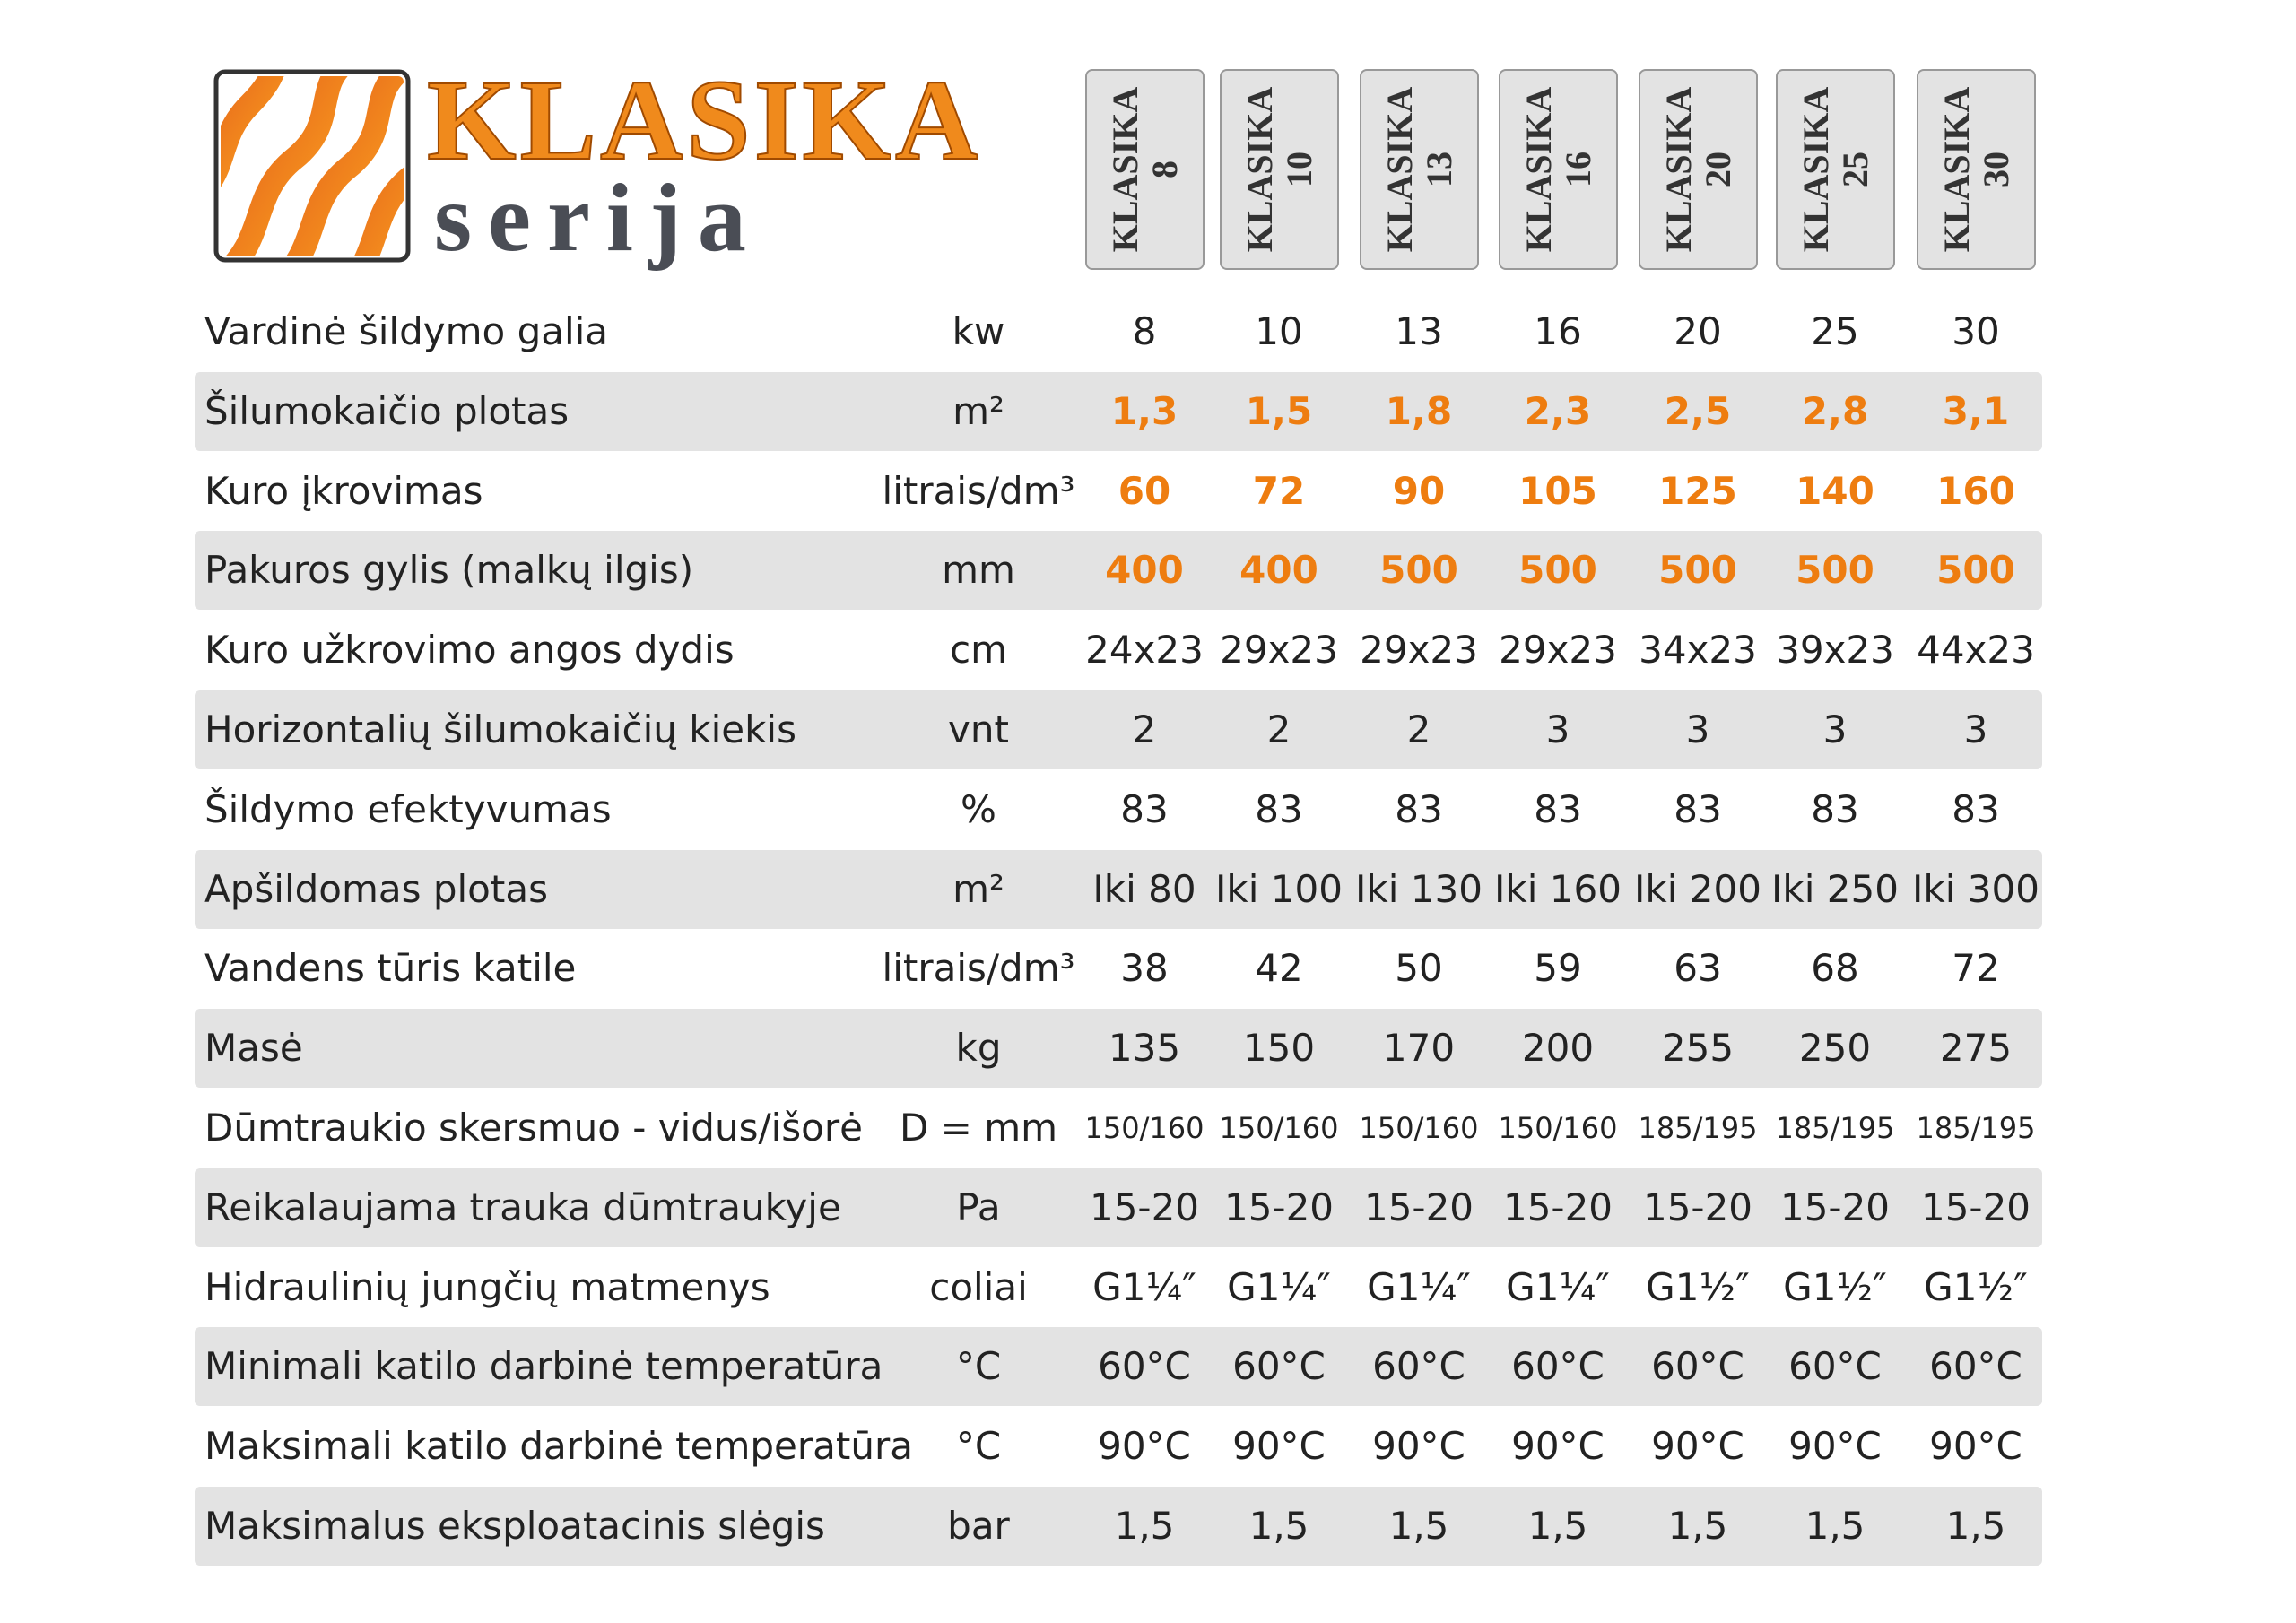  What do you see at coordinates (1164, 169) in the screenshot?
I see `model-number: 8` at bounding box center [1164, 169].